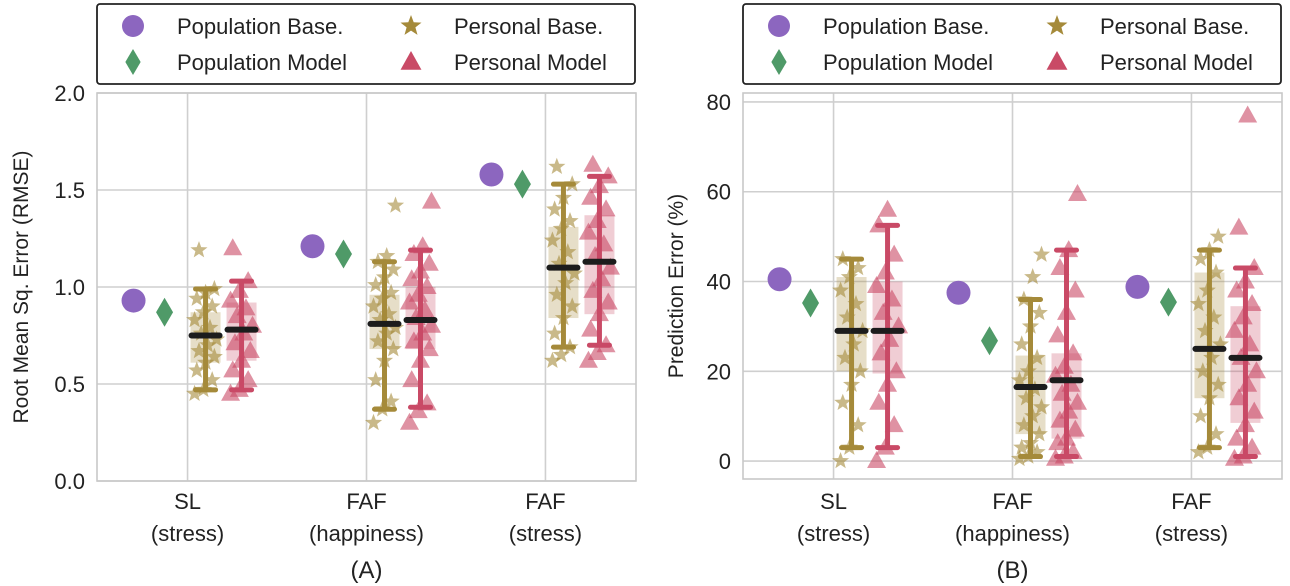 This screenshot has width=1290, height=586. I want to click on legend-label: Population Base., so click(260, 26).